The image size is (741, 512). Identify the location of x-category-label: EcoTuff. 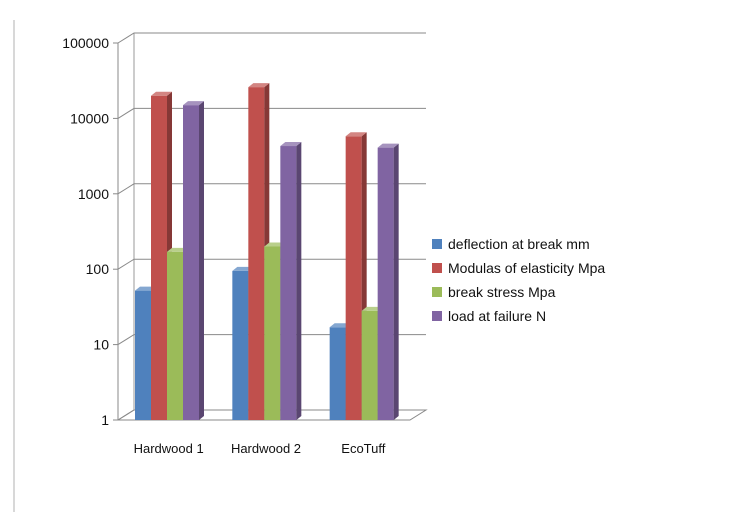
(363, 448).